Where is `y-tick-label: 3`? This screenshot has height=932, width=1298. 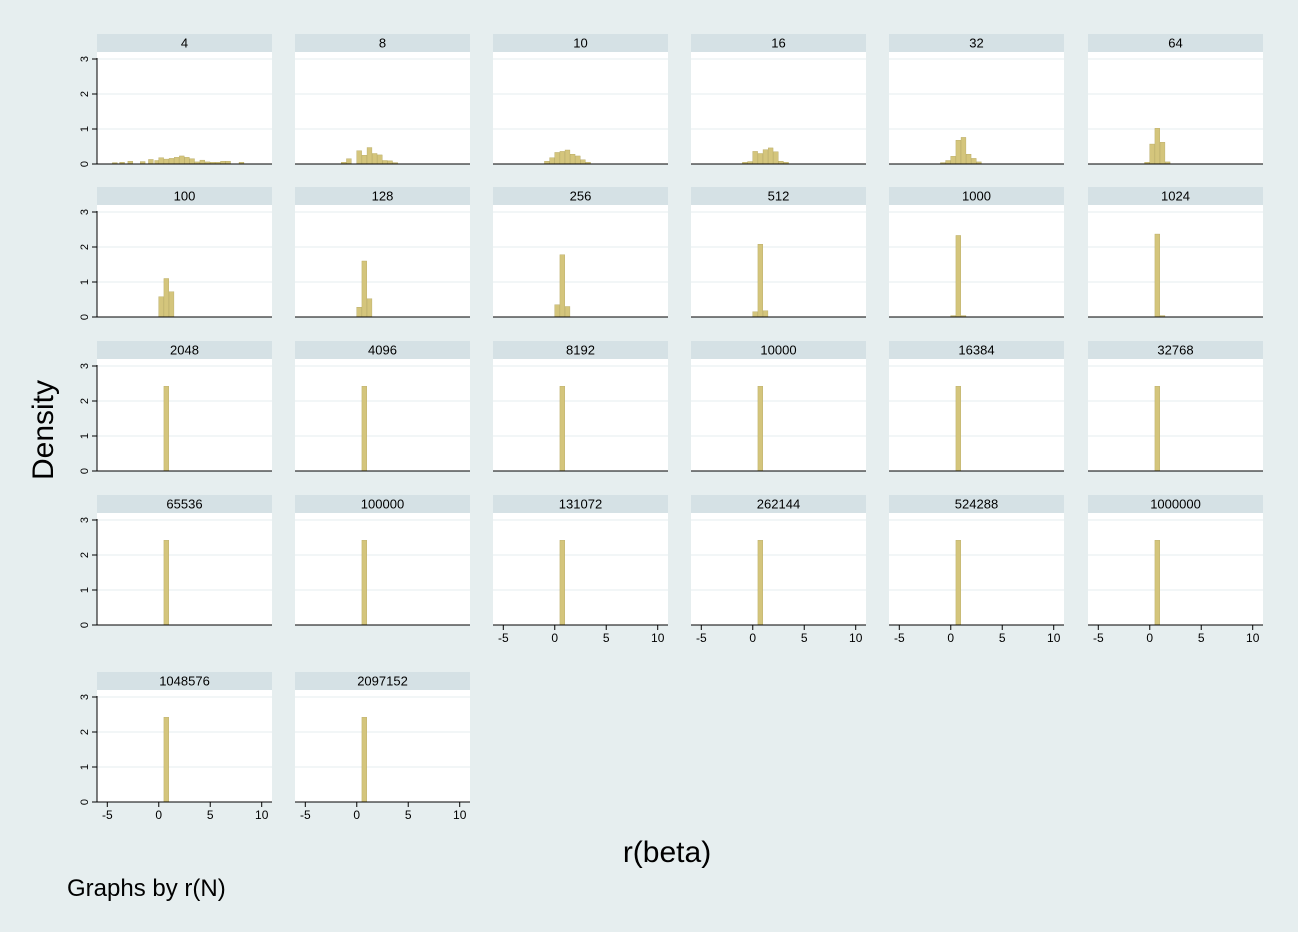
y-tick-label: 3 is located at coordinates (85, 697).